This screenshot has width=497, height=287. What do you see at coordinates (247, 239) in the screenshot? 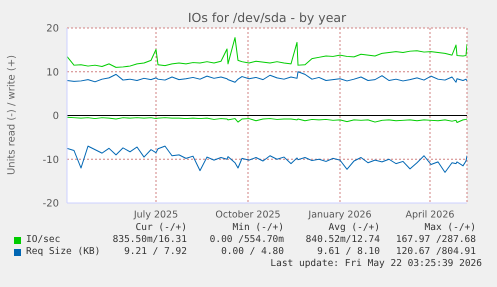
I see `text: 0.00 /554.70m` at bounding box center [247, 239].